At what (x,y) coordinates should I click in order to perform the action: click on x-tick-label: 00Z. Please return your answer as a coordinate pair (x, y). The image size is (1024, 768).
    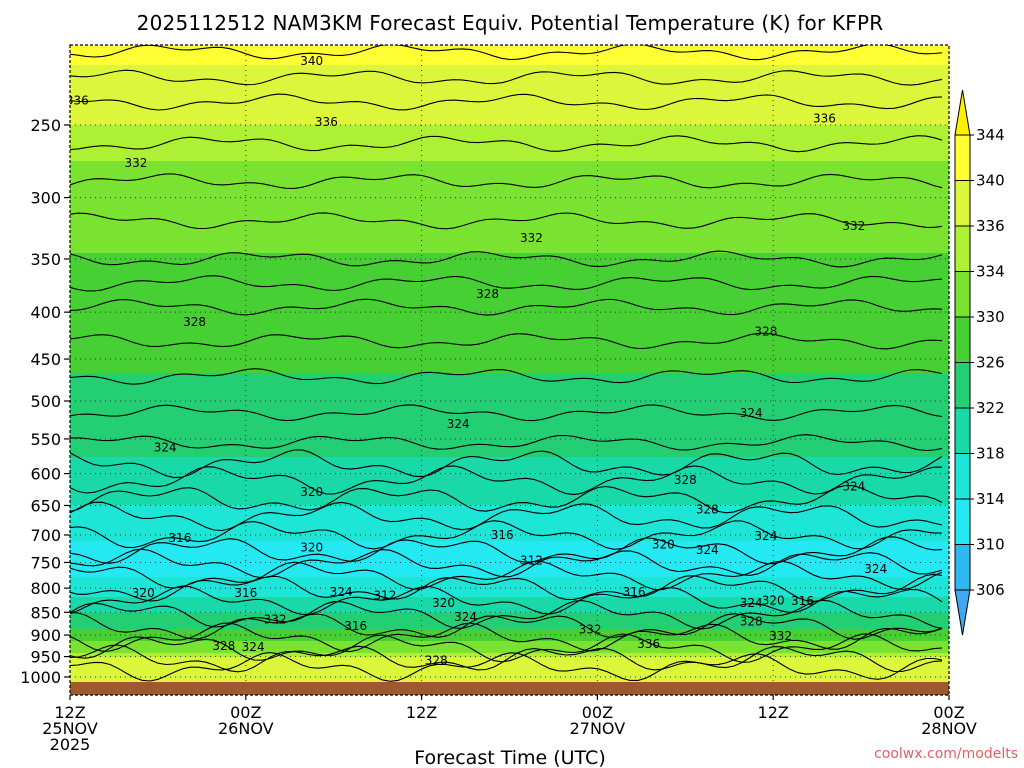
    Looking at the image, I should click on (245, 712).